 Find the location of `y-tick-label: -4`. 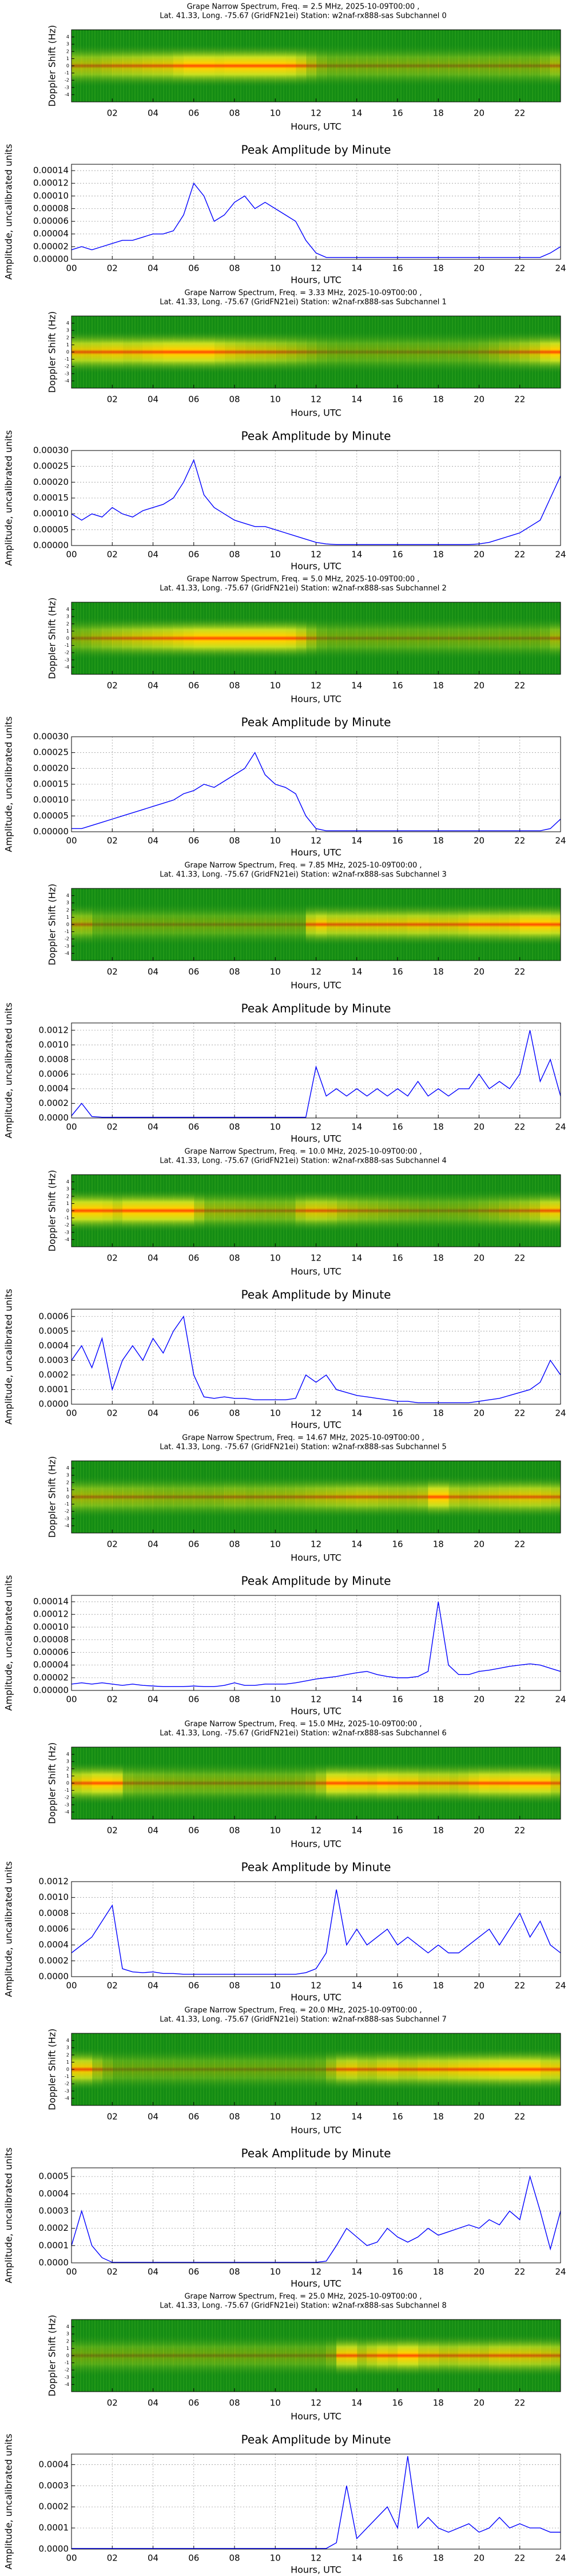

y-tick-label: -4 is located at coordinates (67, 1812).